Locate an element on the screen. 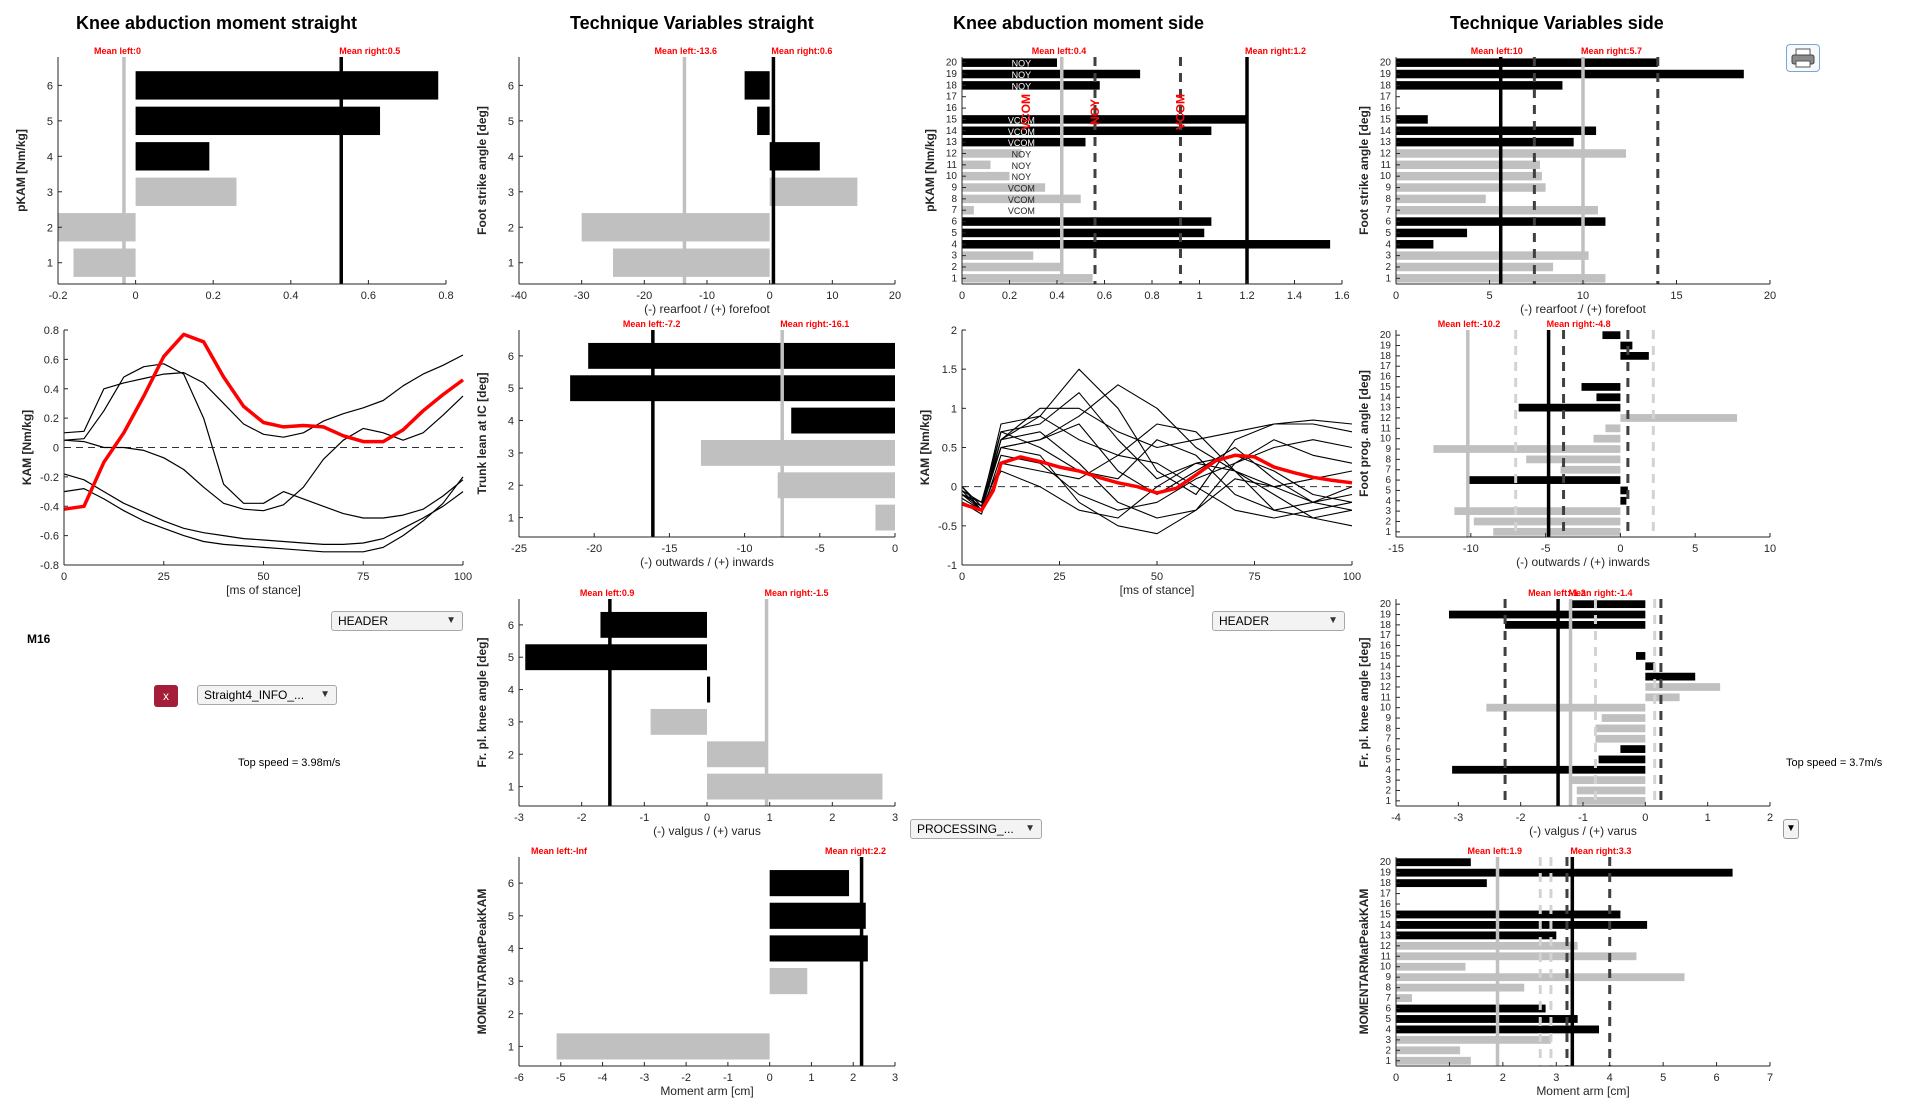 The height and width of the screenshot is (1107, 1920). mean-annotation: Mean right:1.2 is located at coordinates (1275, 51).